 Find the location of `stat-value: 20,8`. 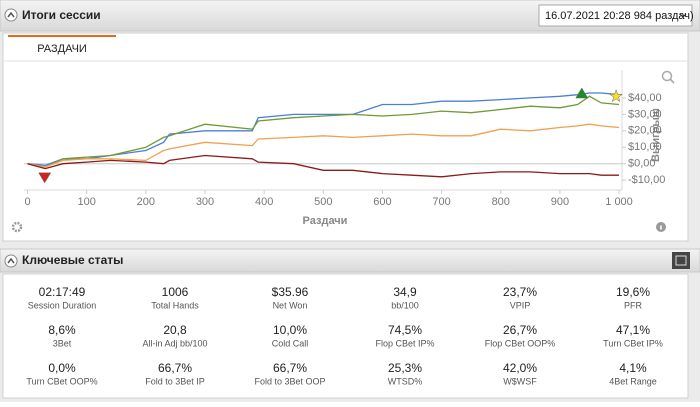

stat-value: 20,8 is located at coordinates (175, 330).